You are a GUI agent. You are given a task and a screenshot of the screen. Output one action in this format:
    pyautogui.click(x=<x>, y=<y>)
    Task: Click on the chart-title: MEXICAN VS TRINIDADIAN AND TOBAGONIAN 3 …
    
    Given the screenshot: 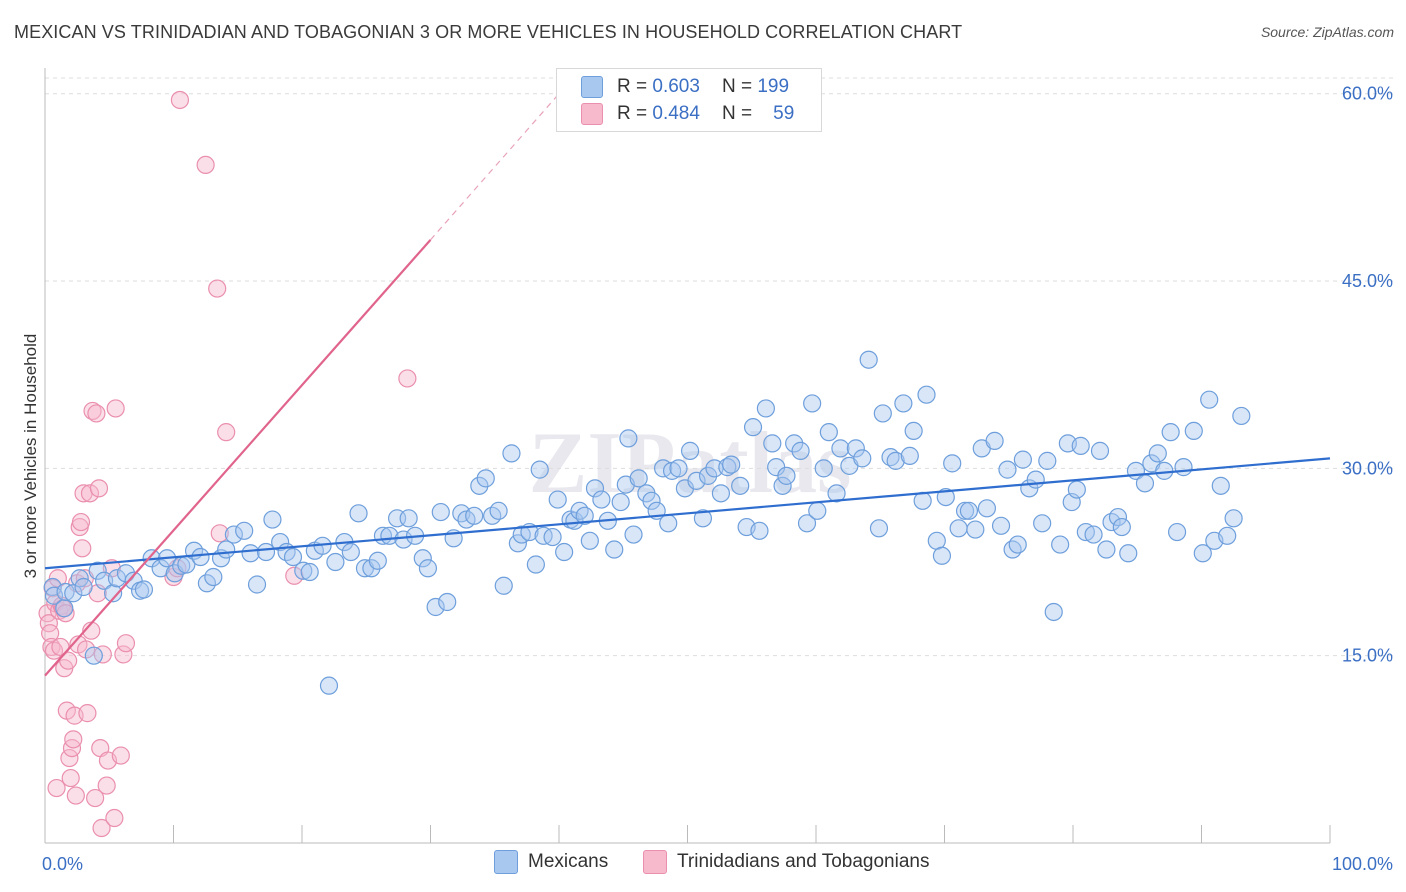 What is the action you would take?
    pyautogui.click(x=488, y=32)
    